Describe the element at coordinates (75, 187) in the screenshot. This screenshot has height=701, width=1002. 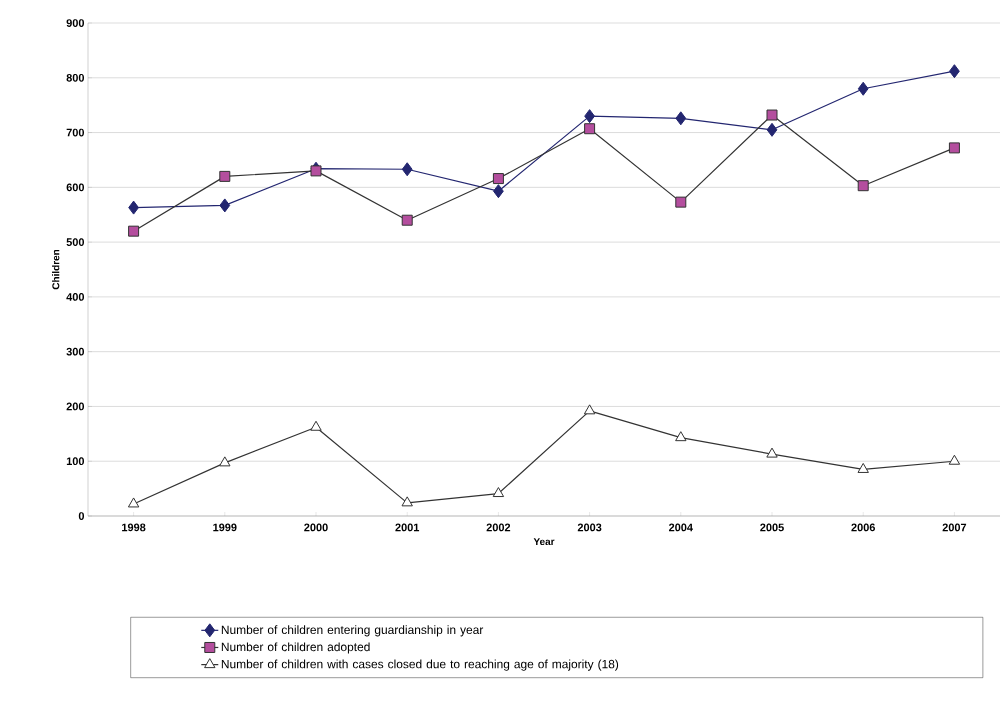
I see `y-tick-label: 600` at that location.